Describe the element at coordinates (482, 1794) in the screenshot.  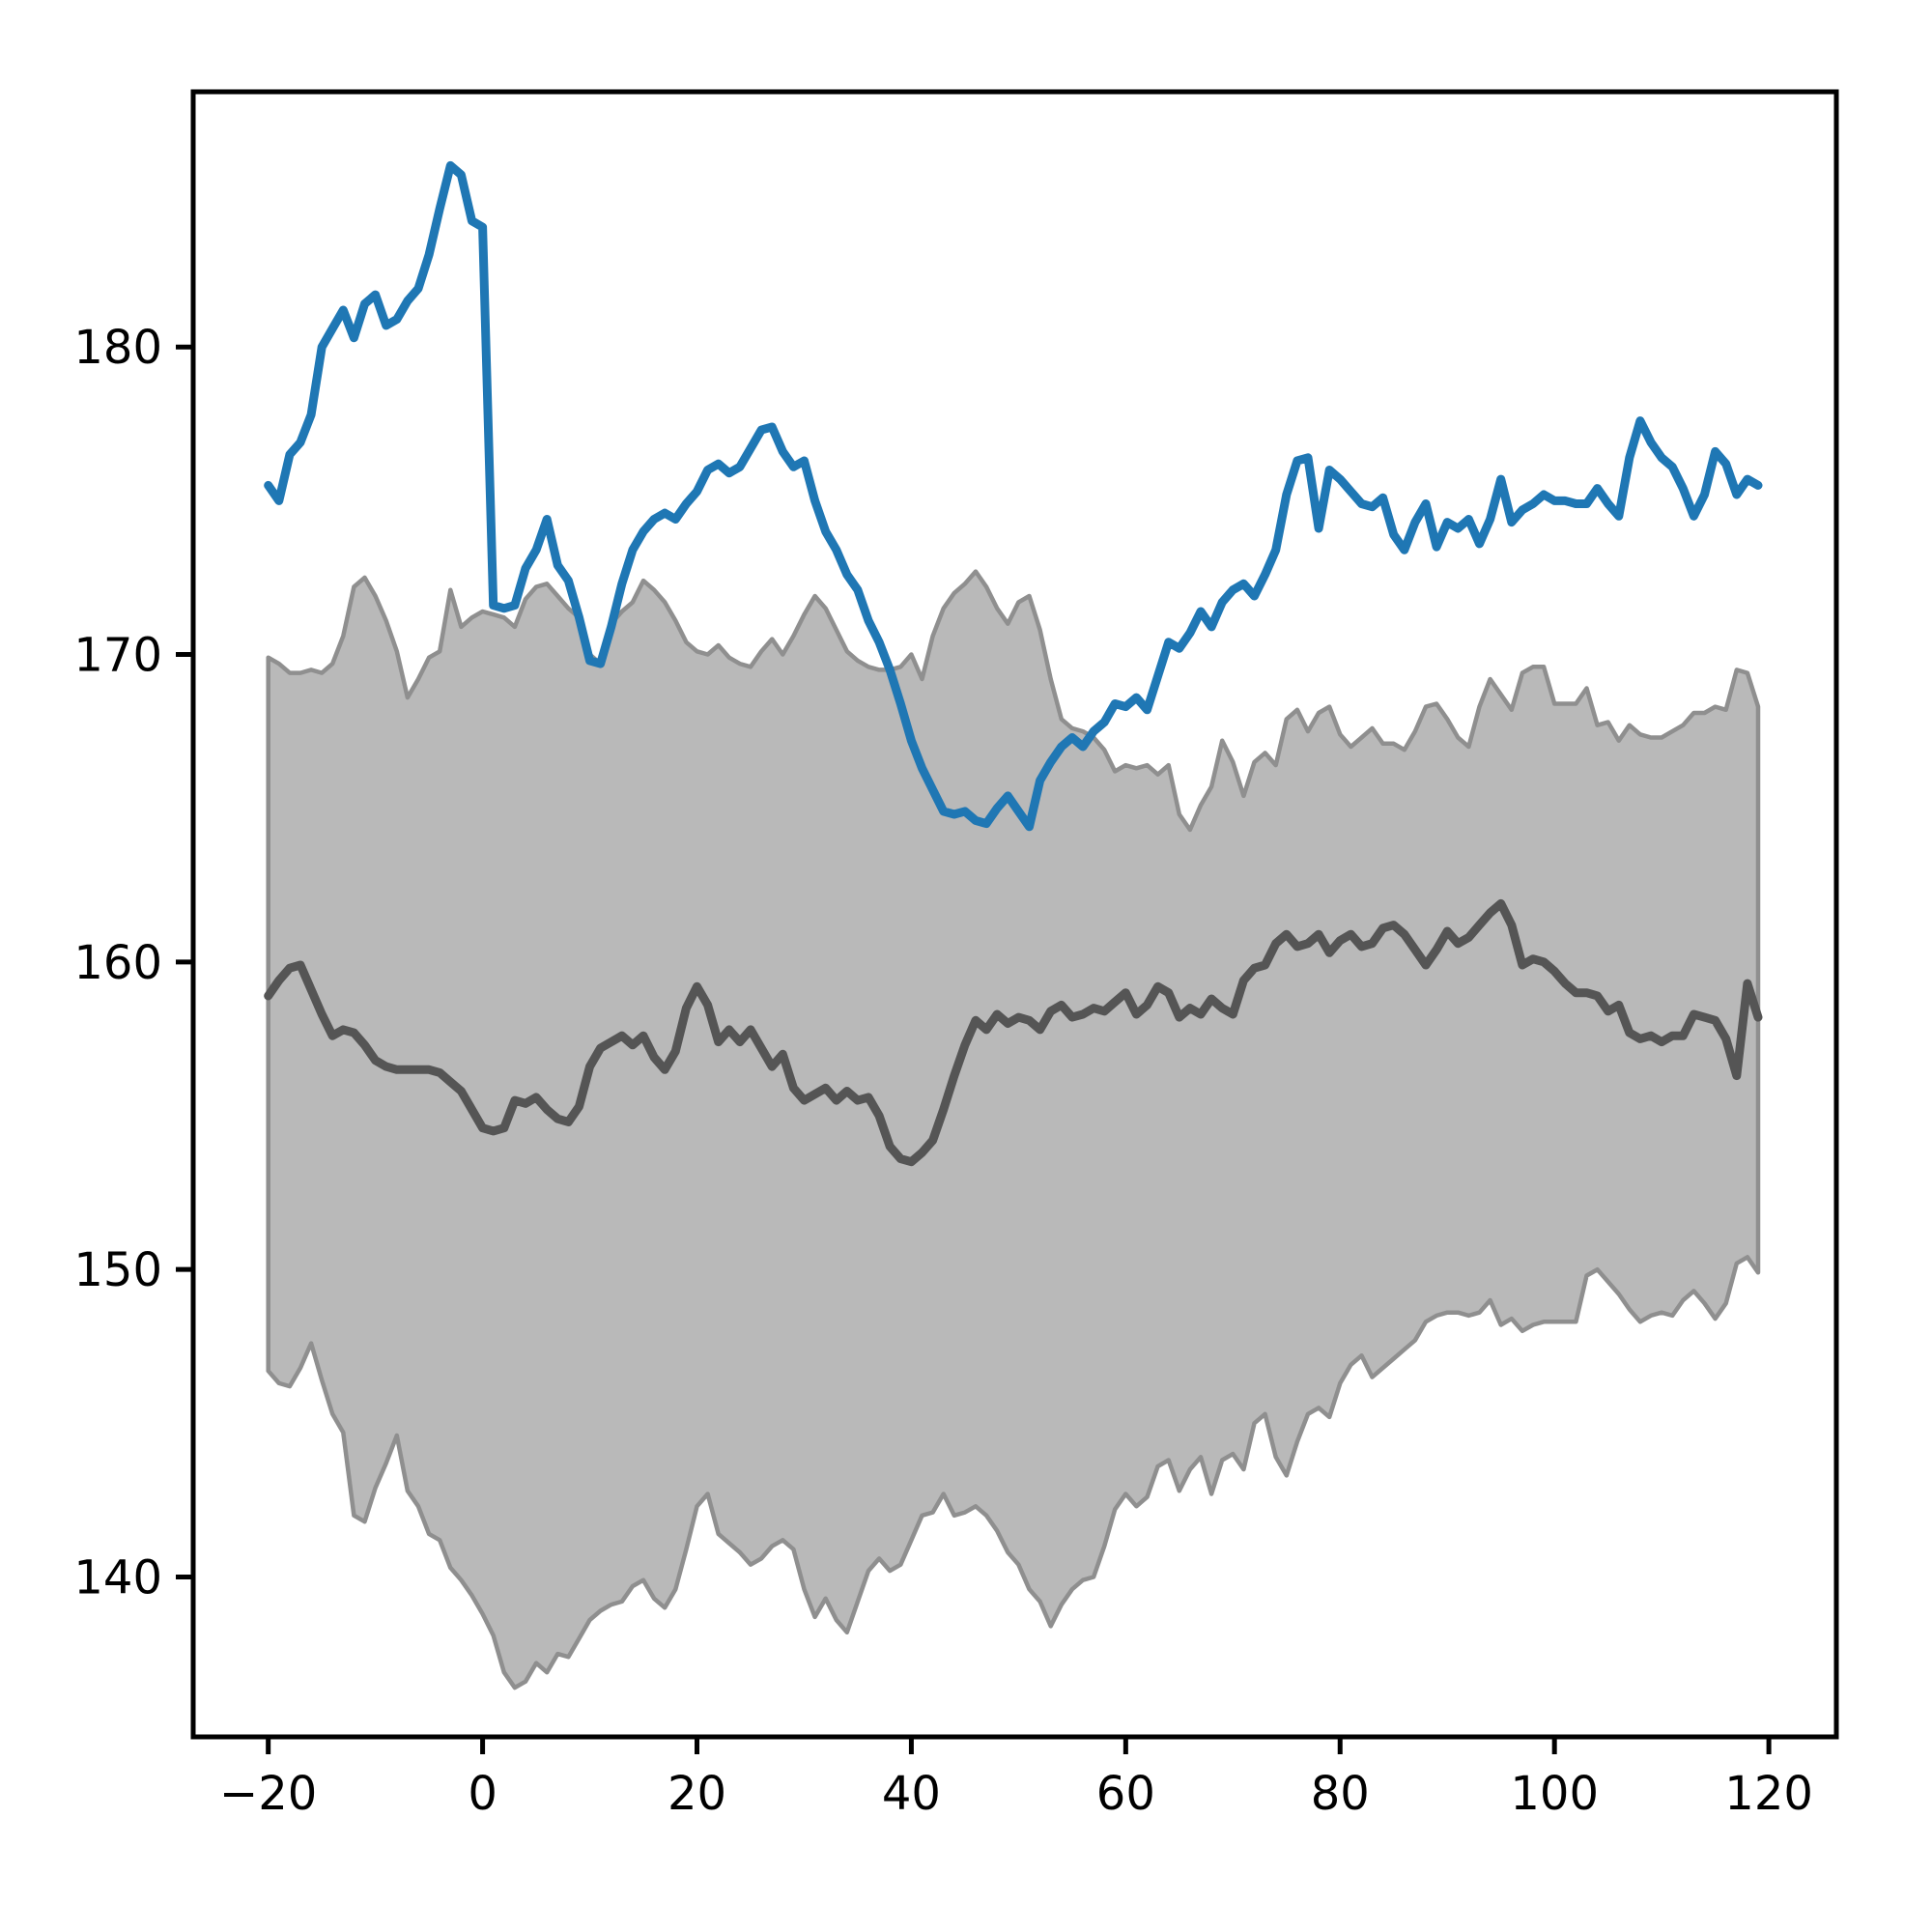
I see `x-tick-label: 0` at that location.